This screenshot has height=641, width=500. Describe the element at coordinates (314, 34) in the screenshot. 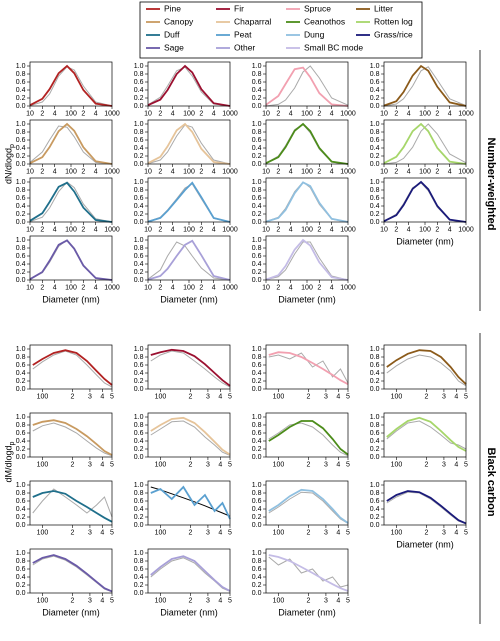

I see `legend-label: Dung` at that location.